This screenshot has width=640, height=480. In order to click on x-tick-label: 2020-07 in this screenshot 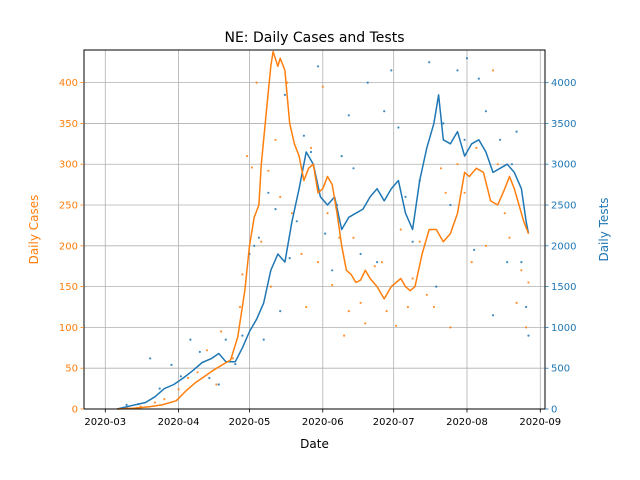, I will do `click(394, 422)`.